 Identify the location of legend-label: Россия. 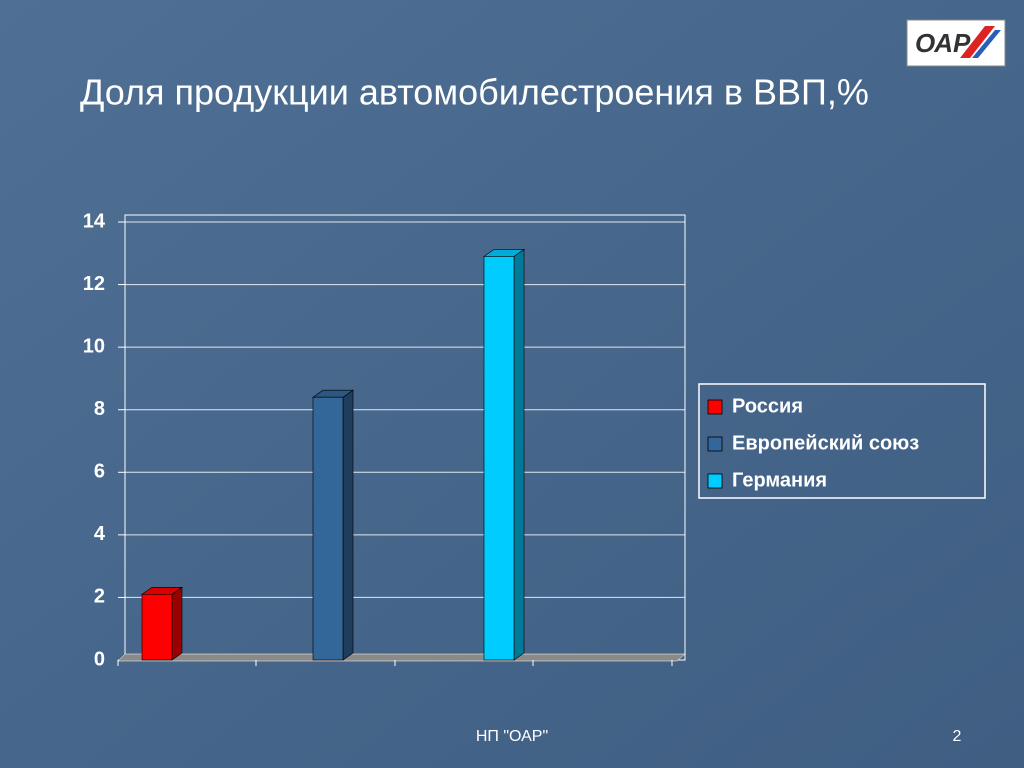
(767, 406).